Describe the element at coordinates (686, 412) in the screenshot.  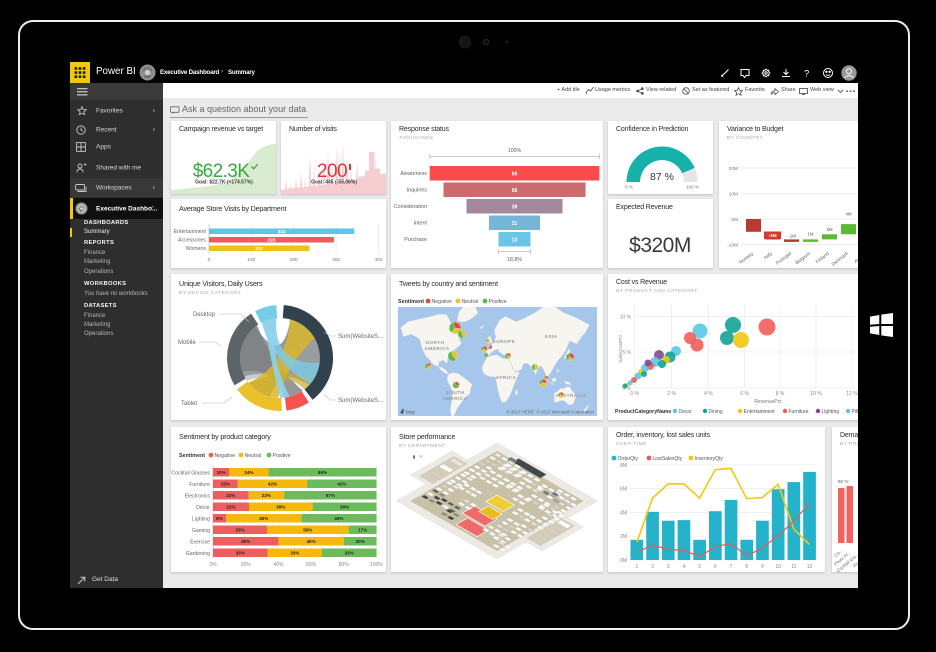
I see `svg-text: Decor` at that location.